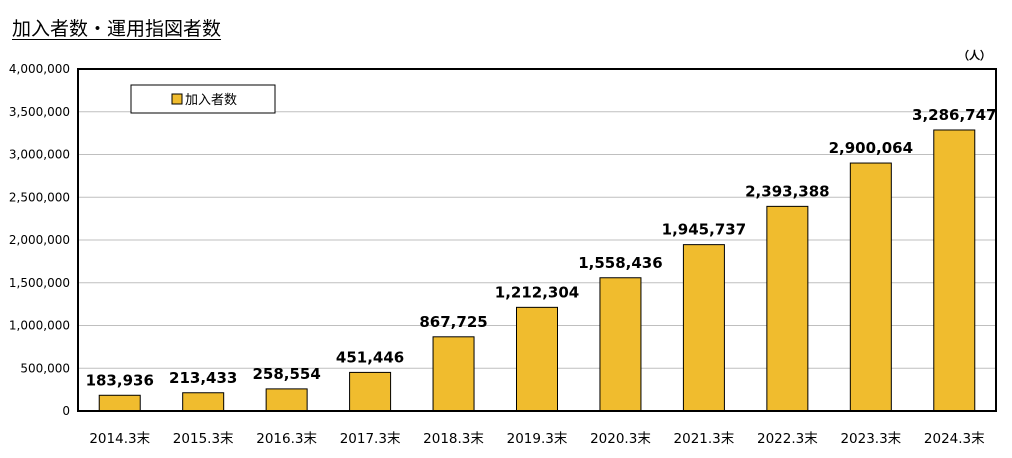 The image size is (1012, 458). What do you see at coordinates (370, 439) in the screenshot?
I see `x-tick-label: 2017.3末` at bounding box center [370, 439].